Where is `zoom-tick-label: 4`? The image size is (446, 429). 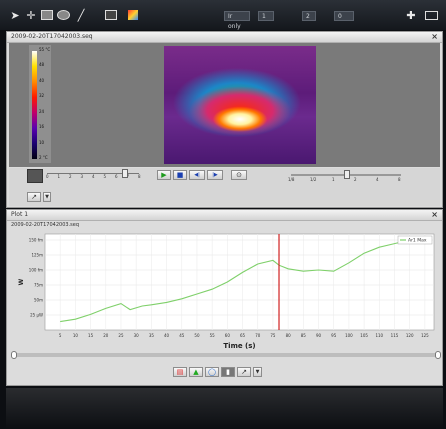 zoom-tick-label: 4 is located at coordinates (377, 179).